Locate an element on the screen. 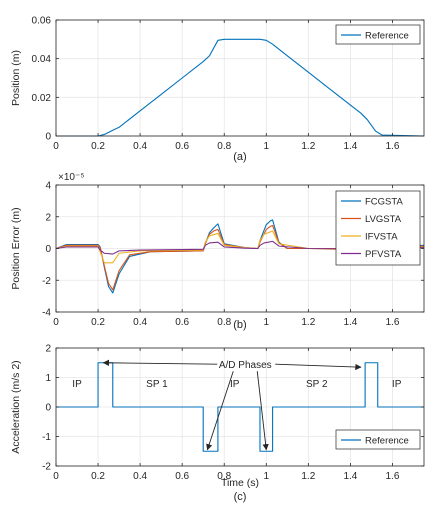 The height and width of the screenshot is (509, 441). panel-caption: (c) is located at coordinates (240, 497).